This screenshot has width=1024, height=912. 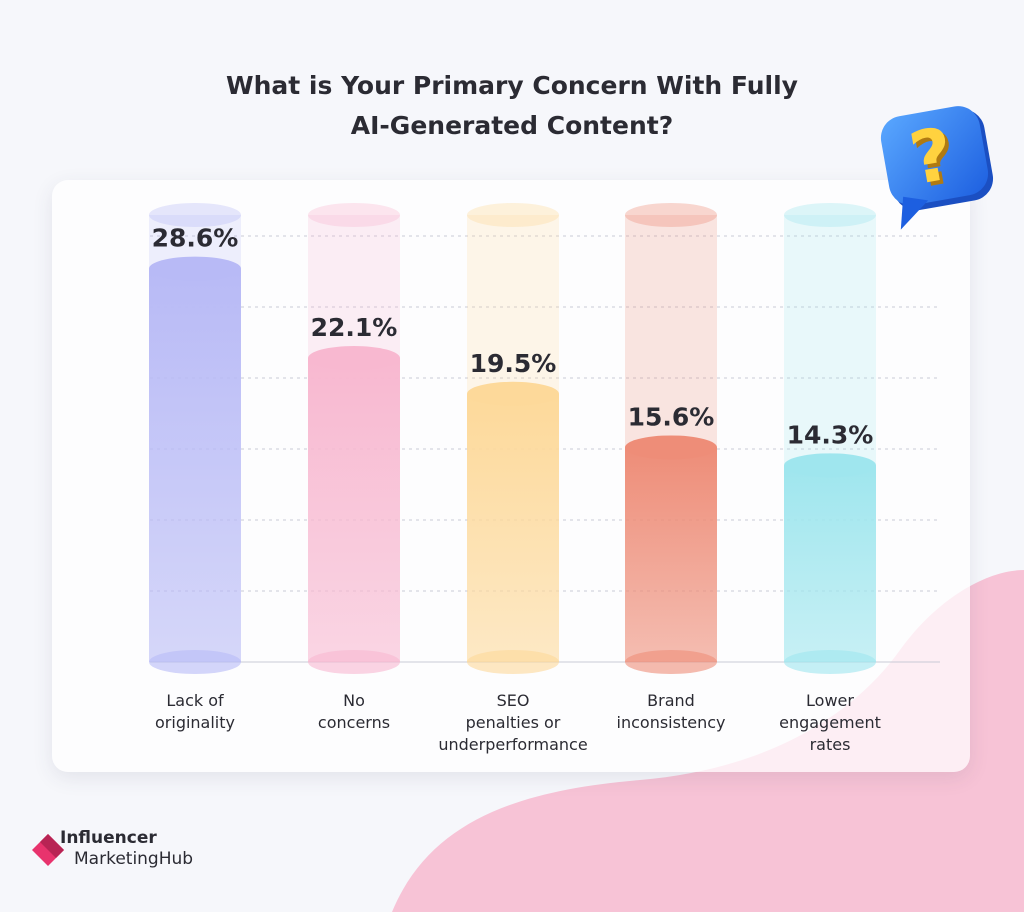 I want to click on x-tick-label: SEO penalties or underperformance, so click(x=513, y=722).